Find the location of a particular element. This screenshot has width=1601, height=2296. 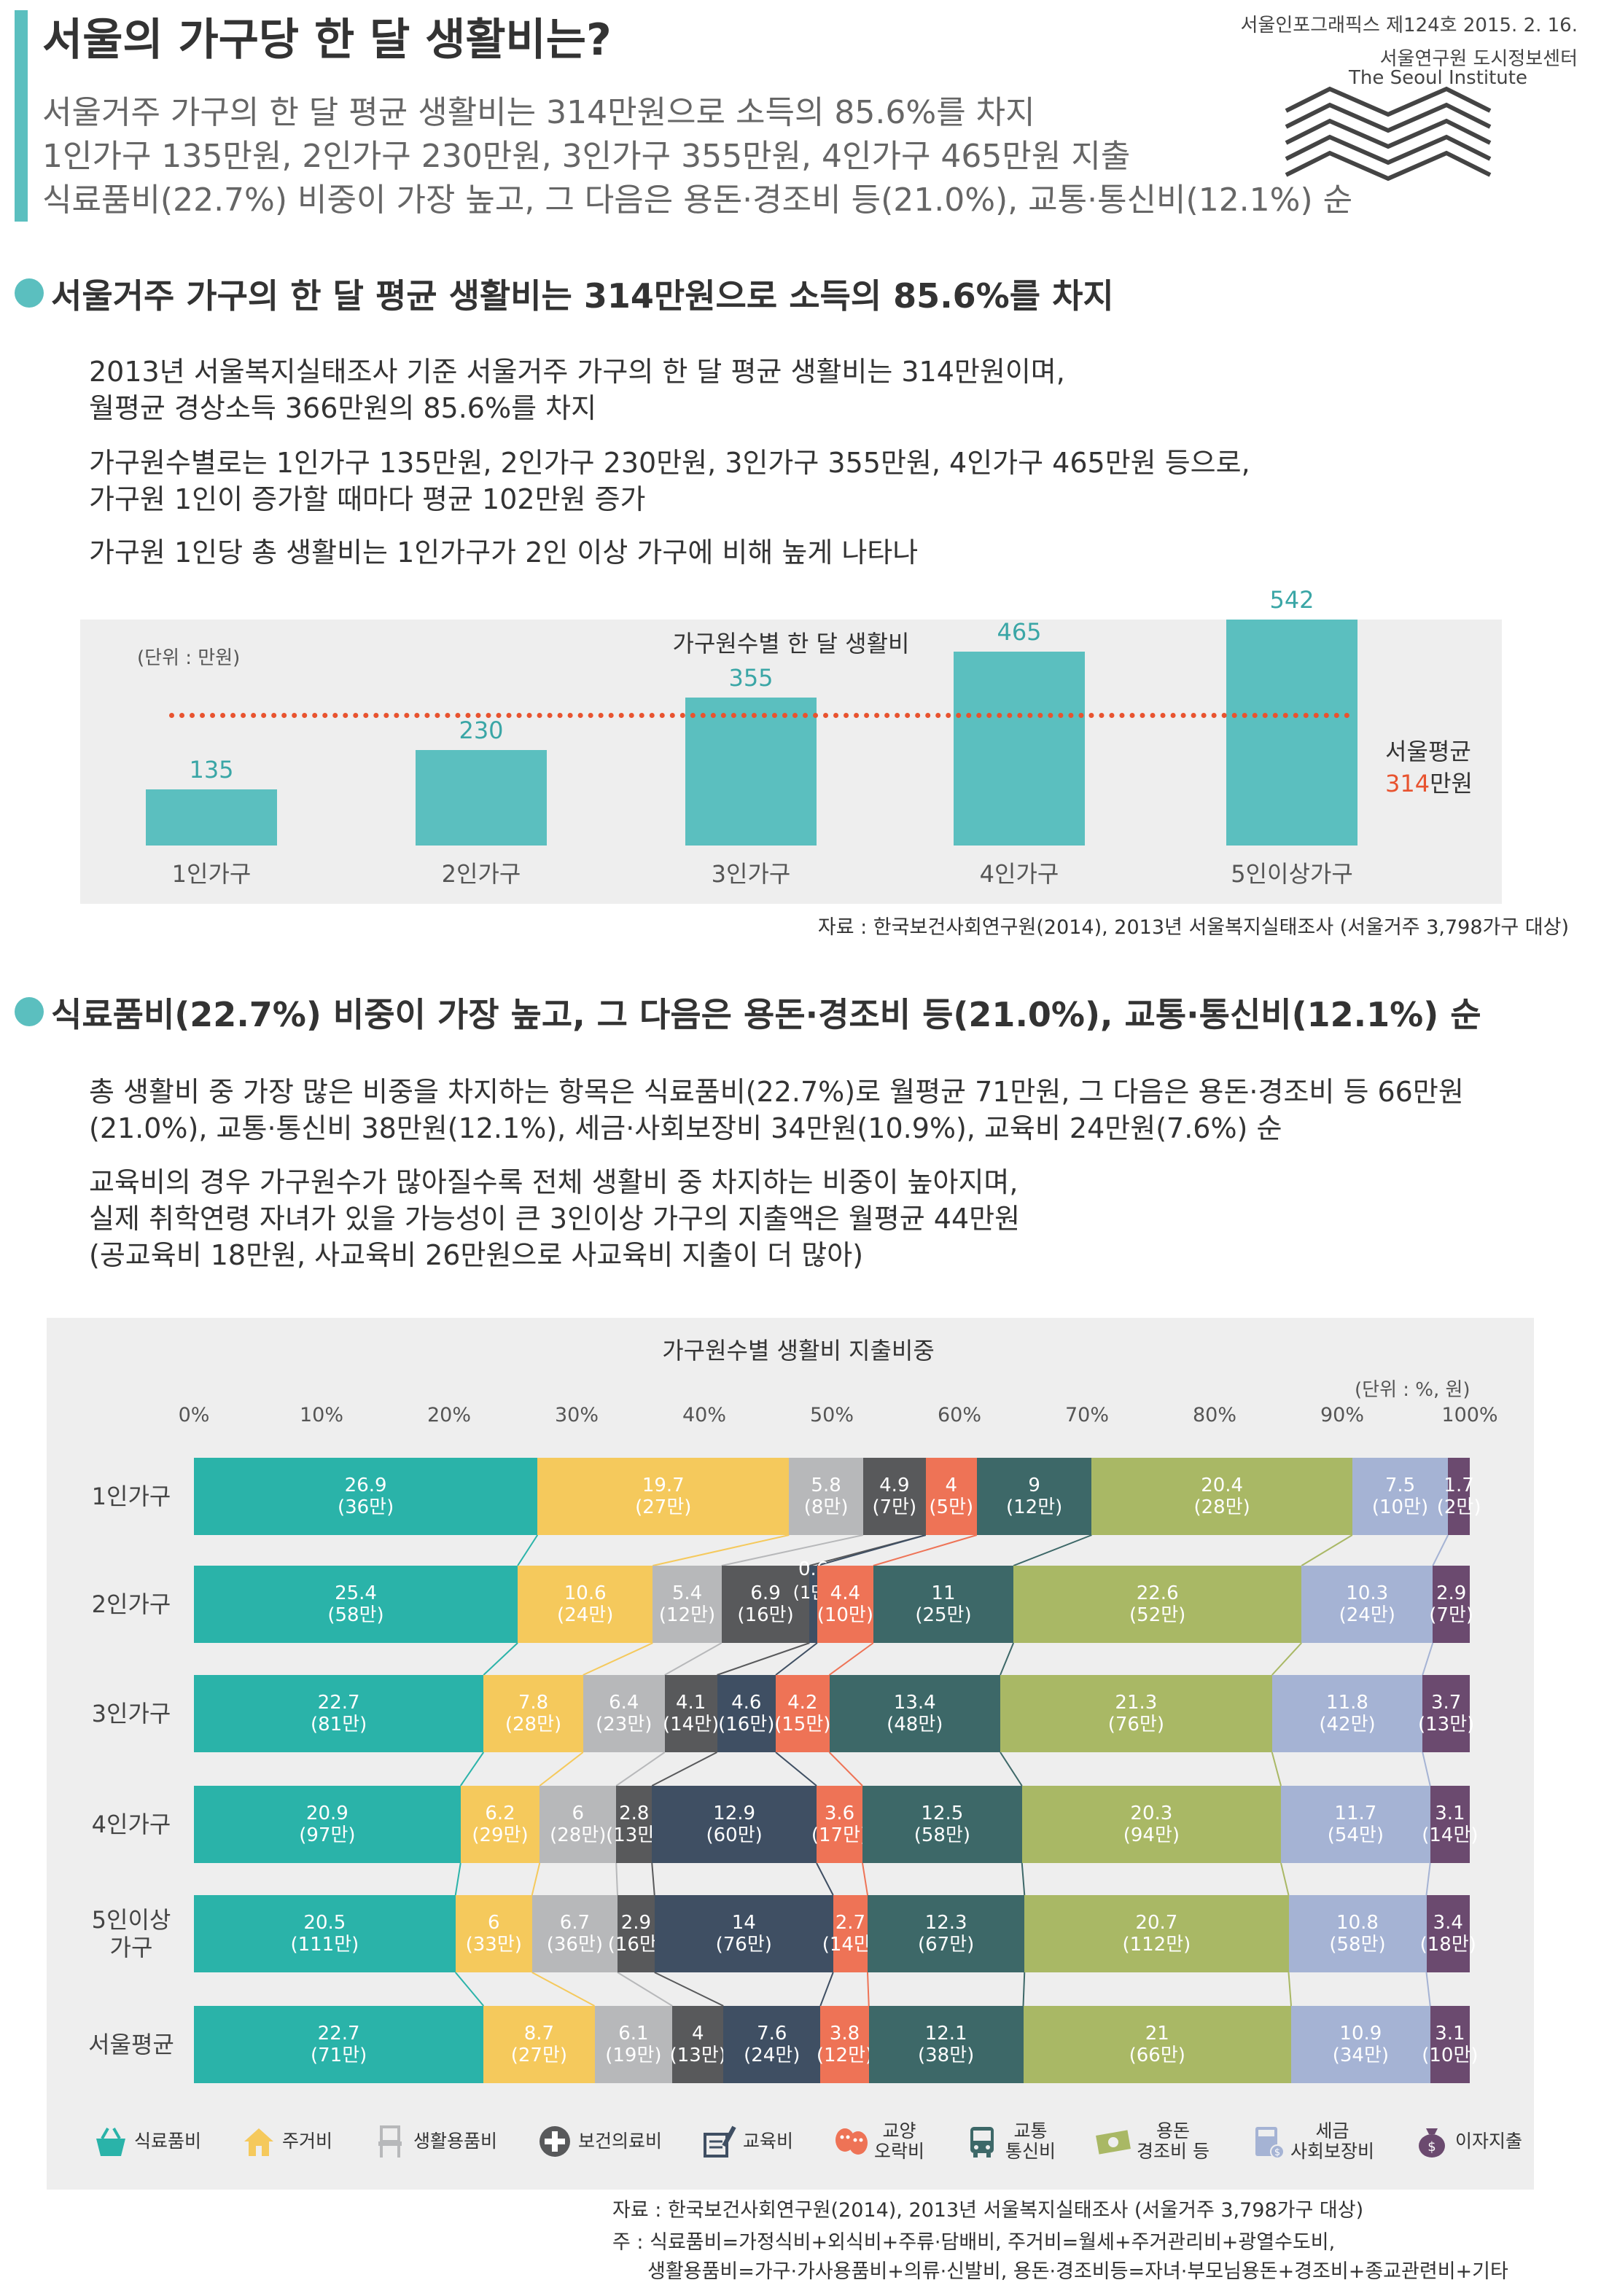

chart1-category-label: 5인이상가구 is located at coordinates (1292, 874).